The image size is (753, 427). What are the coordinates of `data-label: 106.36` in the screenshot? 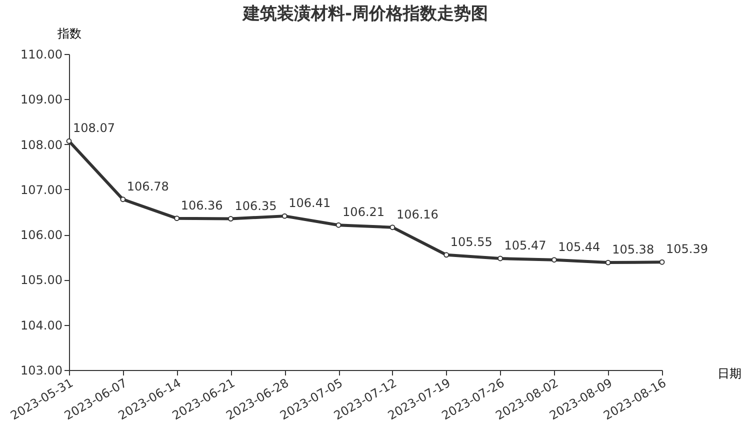 It's located at (201, 205).